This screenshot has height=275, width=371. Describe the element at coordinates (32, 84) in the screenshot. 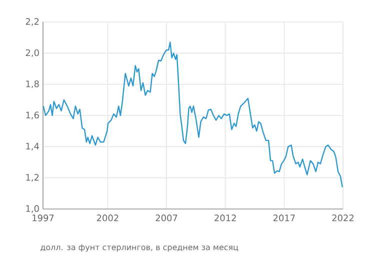

I see `y-tick-label: 1,8` at that location.